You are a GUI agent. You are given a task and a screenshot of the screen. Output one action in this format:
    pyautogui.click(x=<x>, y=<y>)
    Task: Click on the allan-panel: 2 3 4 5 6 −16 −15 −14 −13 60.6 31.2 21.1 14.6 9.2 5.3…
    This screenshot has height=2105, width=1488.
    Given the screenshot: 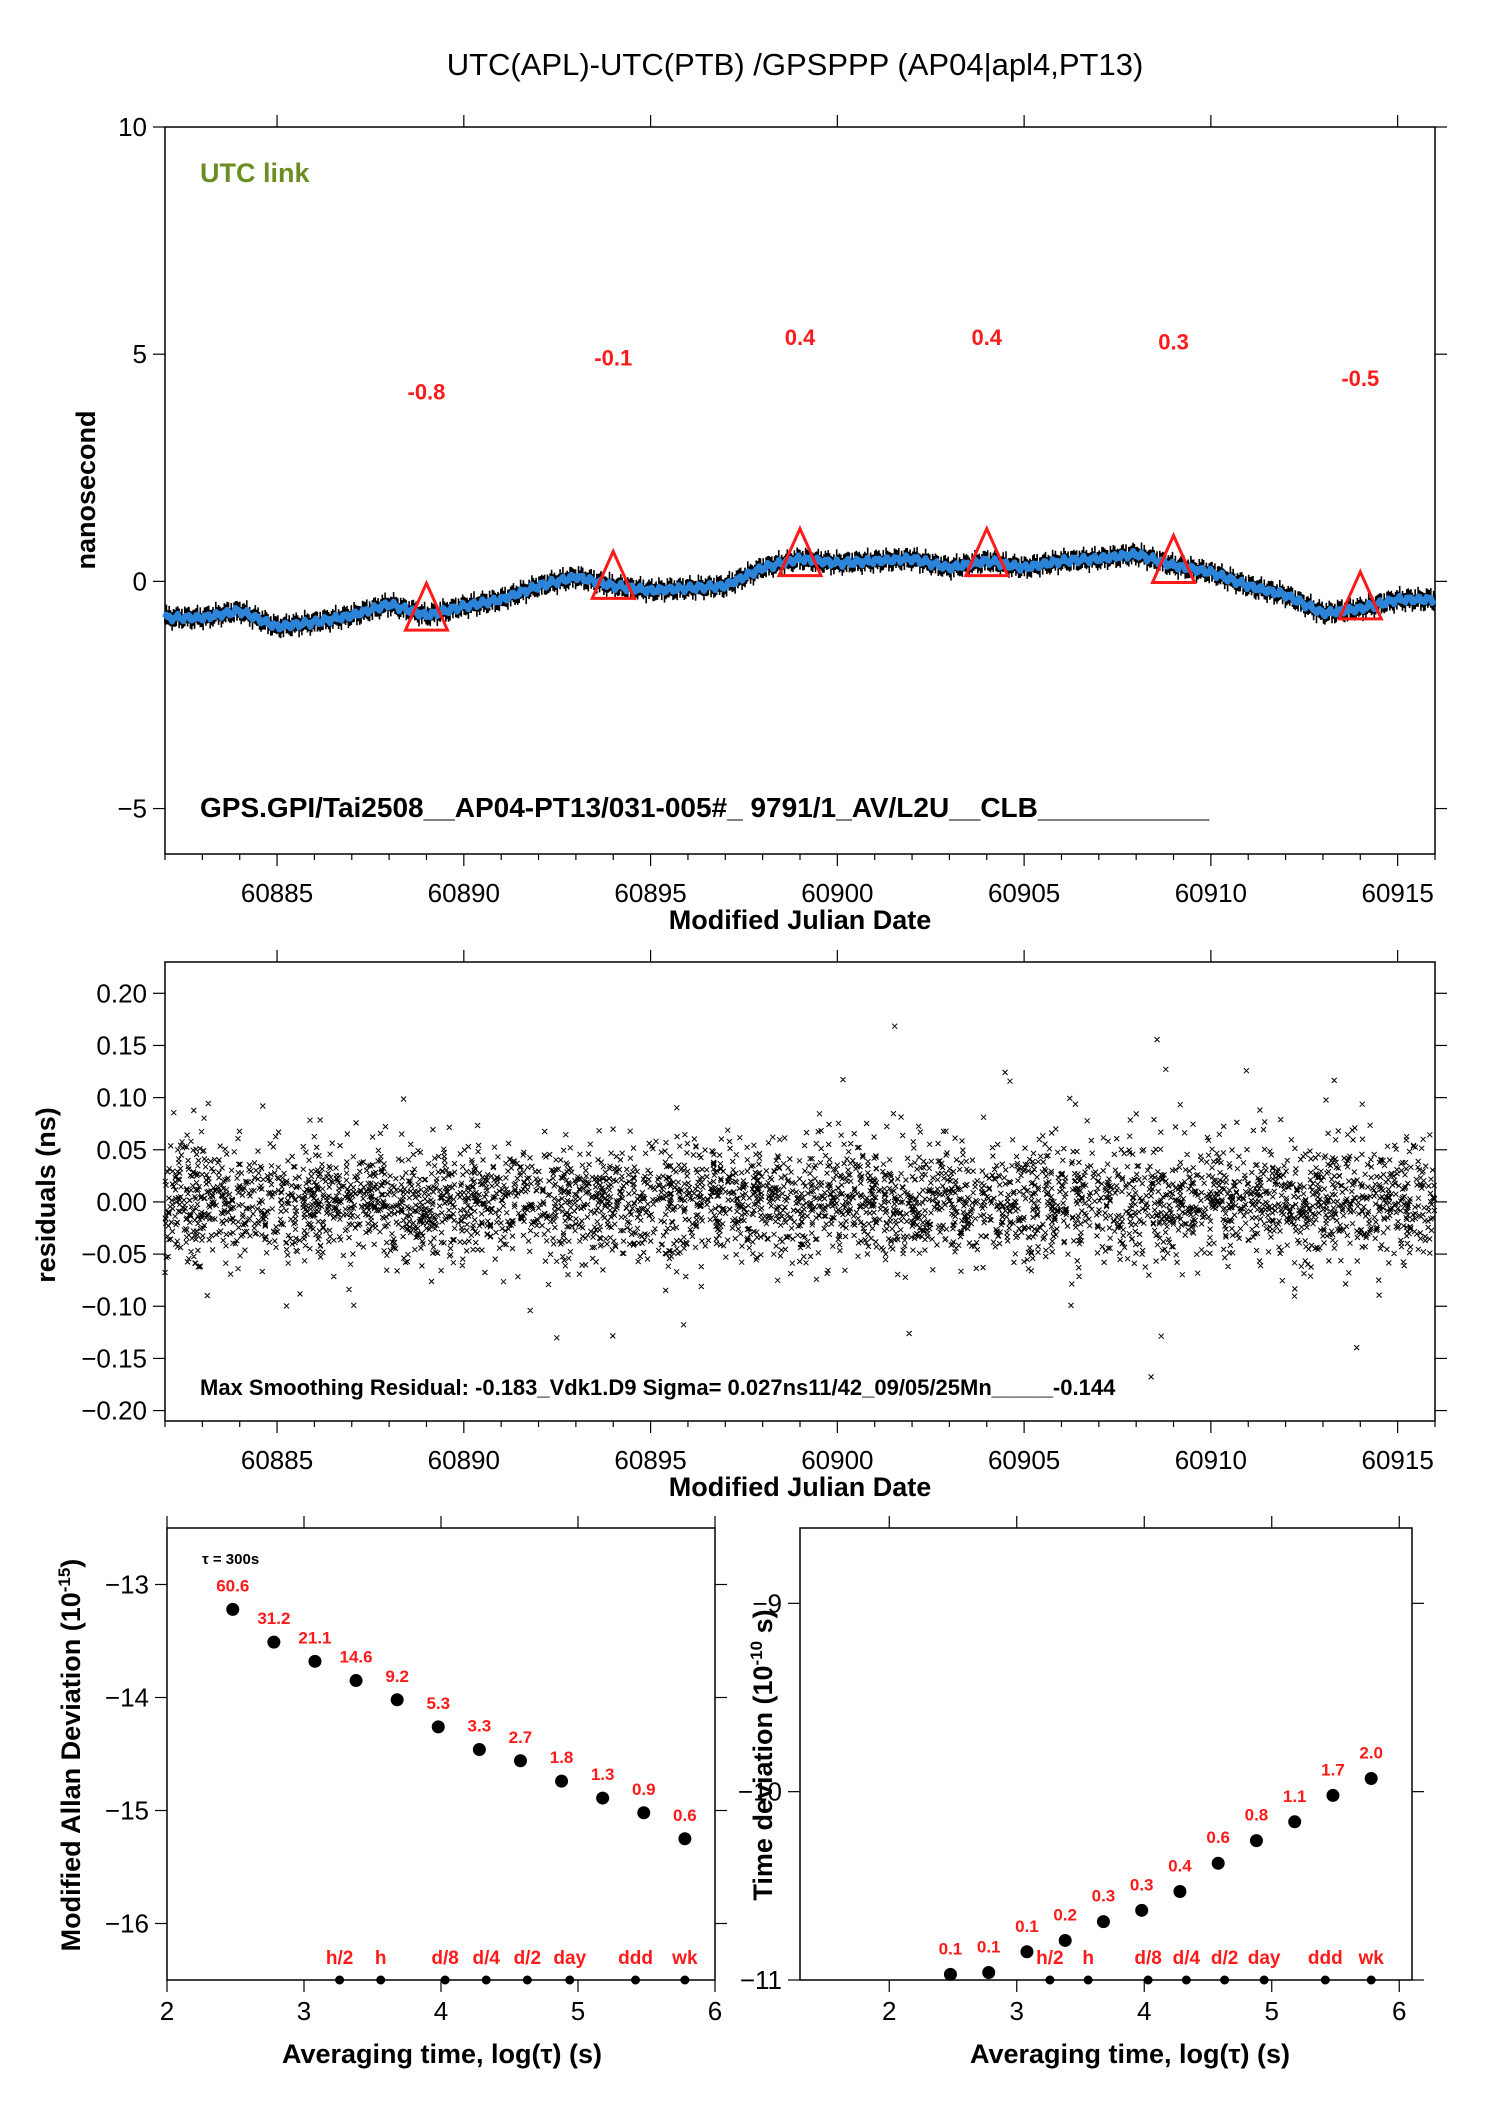 What is the action you would take?
    pyautogui.click(x=391, y=1792)
    